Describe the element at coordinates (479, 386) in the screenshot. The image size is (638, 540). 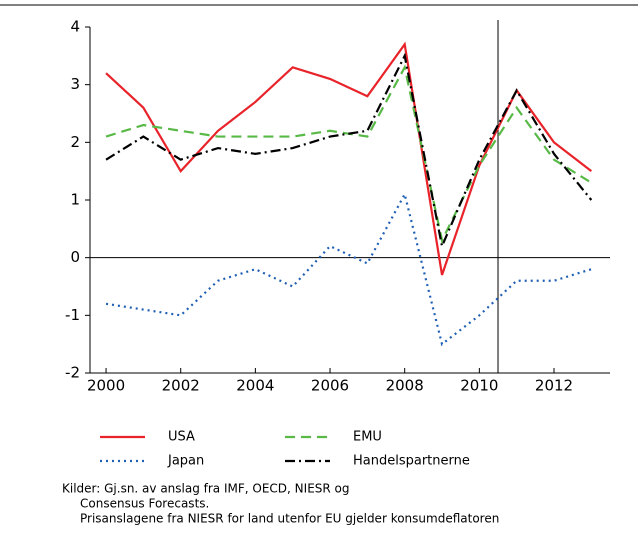
I see `x-tick-label: 2010` at that location.